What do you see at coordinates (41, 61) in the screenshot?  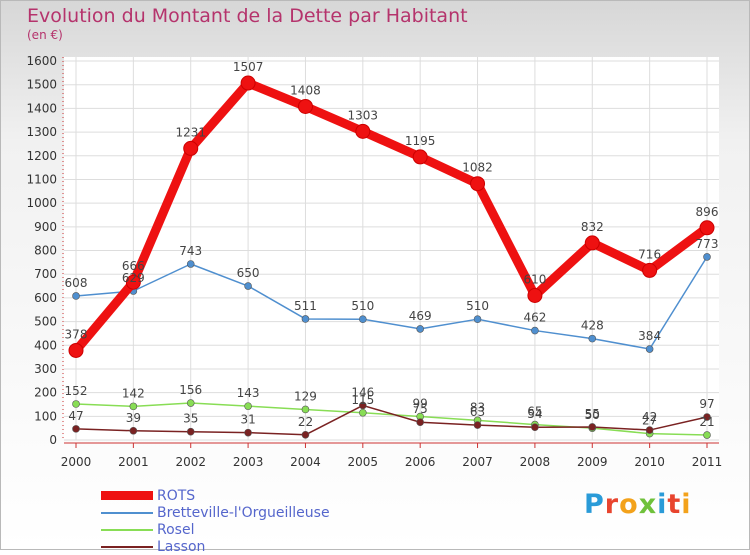 I see `y-tick-label: 1600` at bounding box center [41, 61].